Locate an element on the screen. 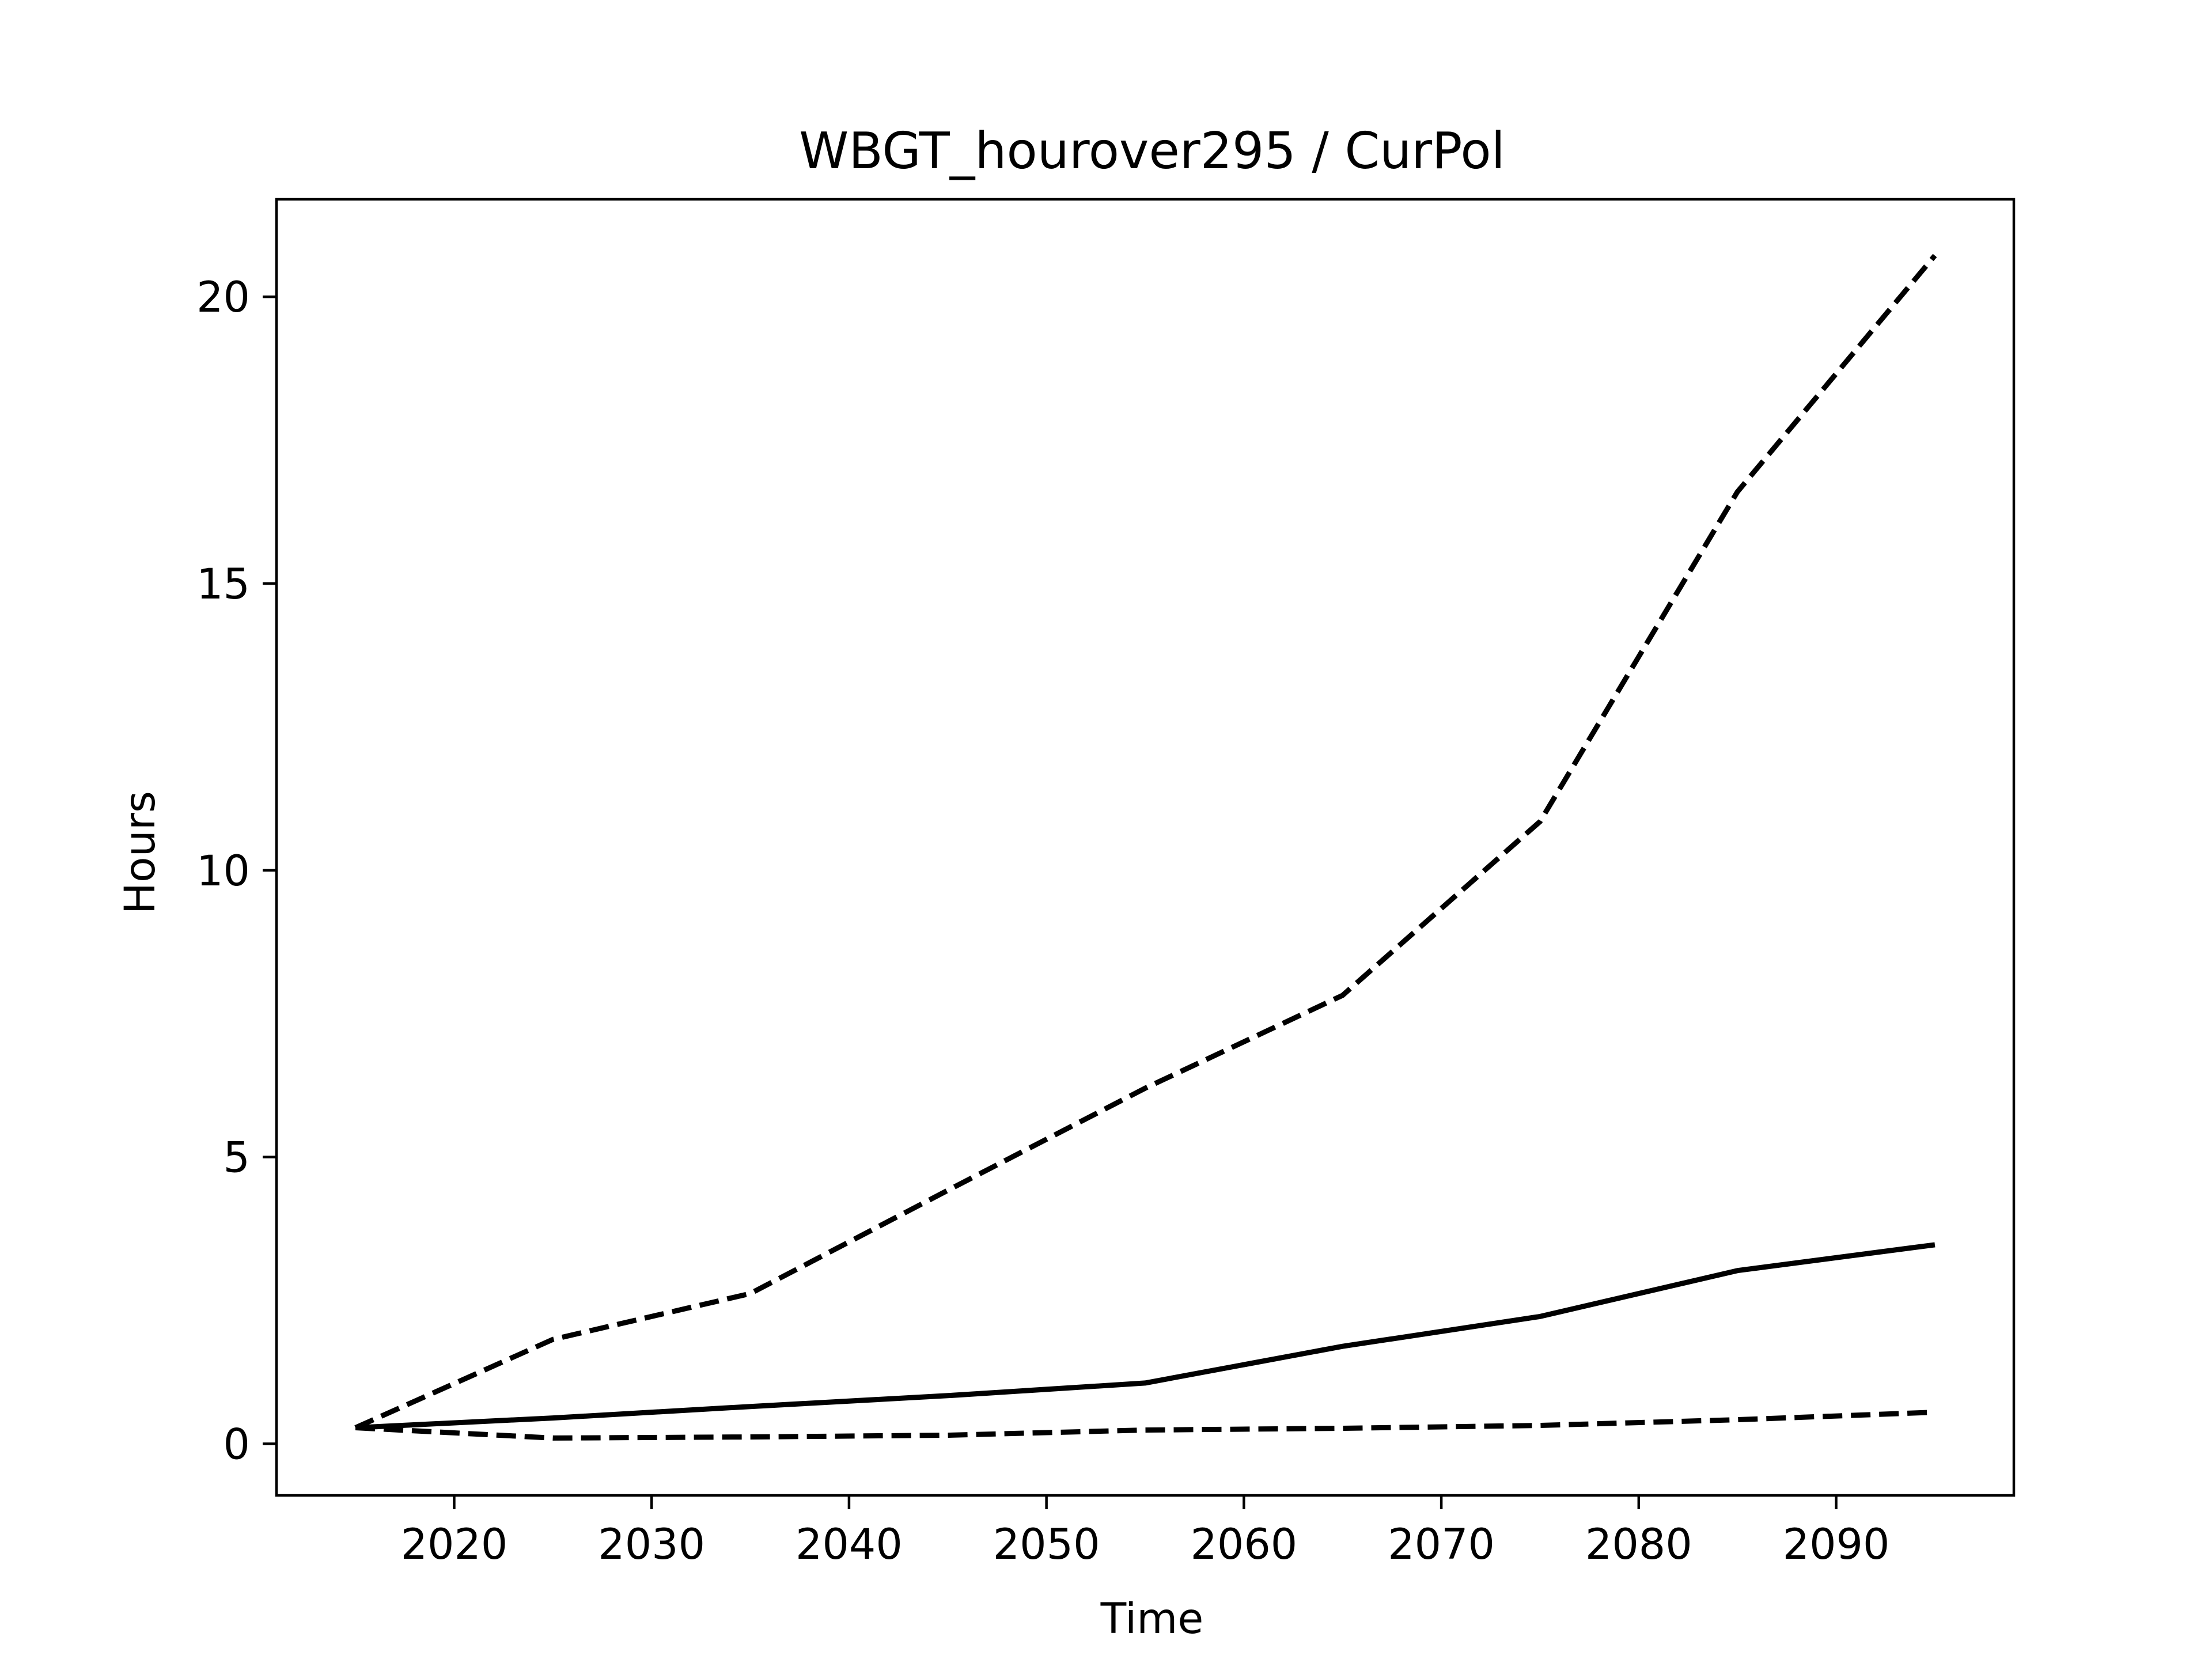 The width and height of the screenshot is (2212, 1659). x-tick-label: 2050 is located at coordinates (1046, 1544).